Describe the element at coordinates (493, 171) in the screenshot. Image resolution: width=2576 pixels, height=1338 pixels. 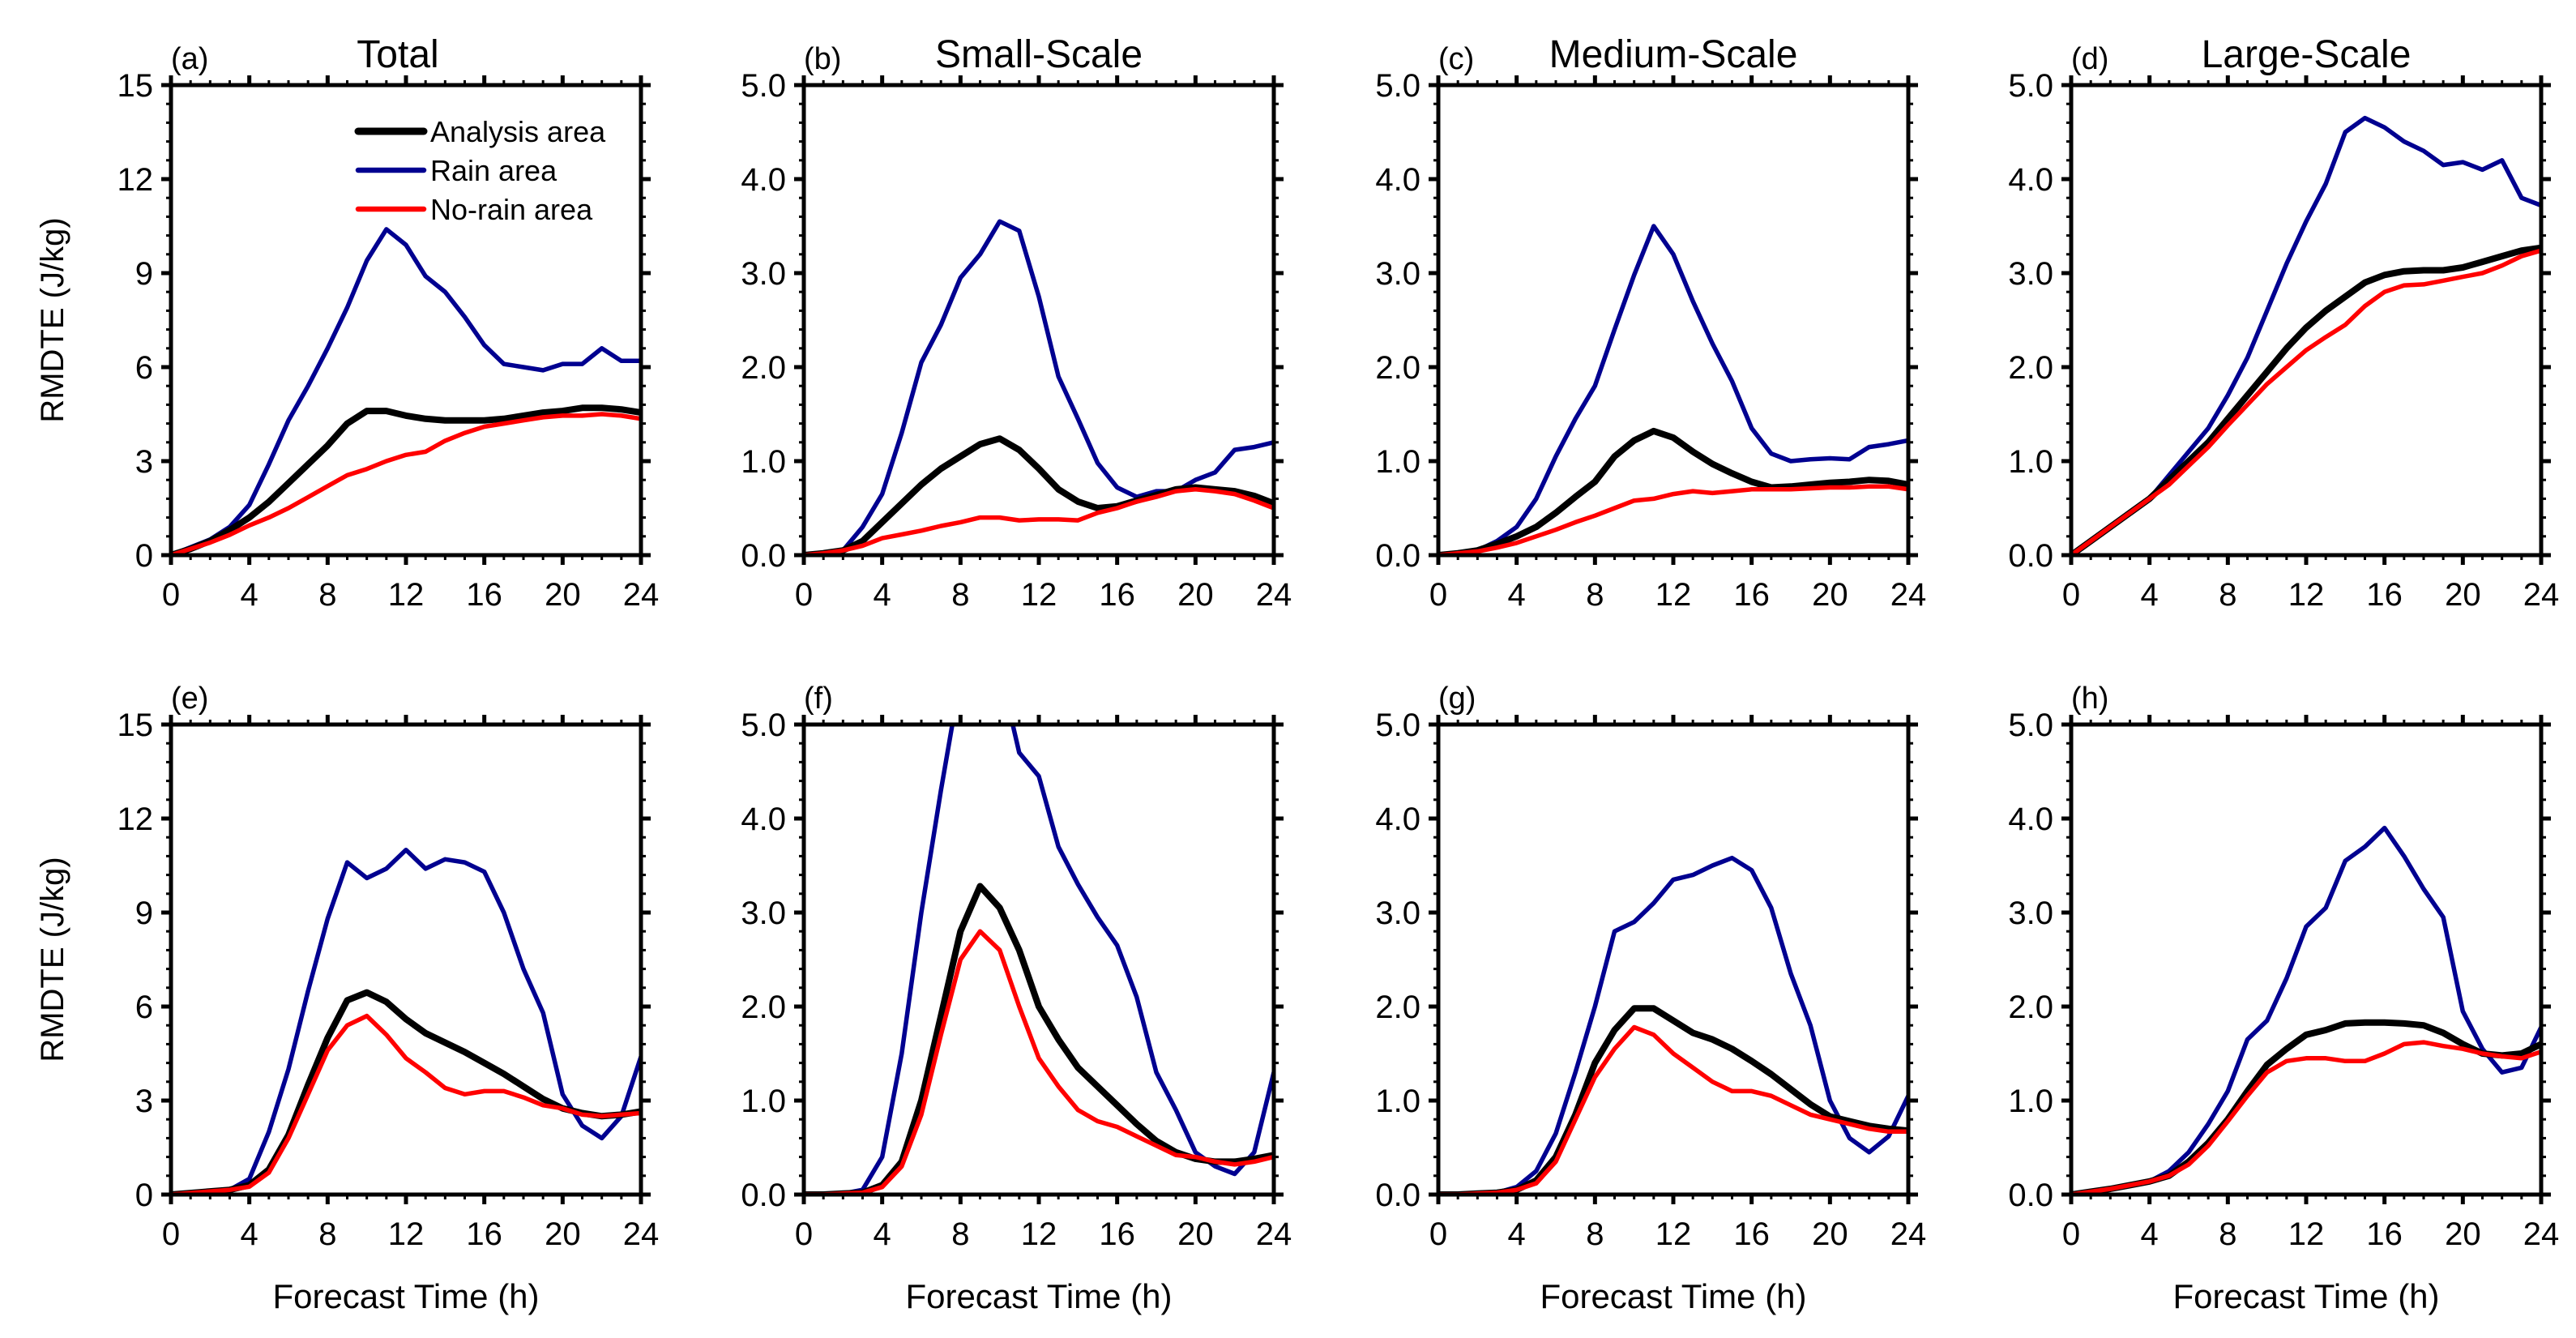
I see `legend-label: Rain area` at that location.